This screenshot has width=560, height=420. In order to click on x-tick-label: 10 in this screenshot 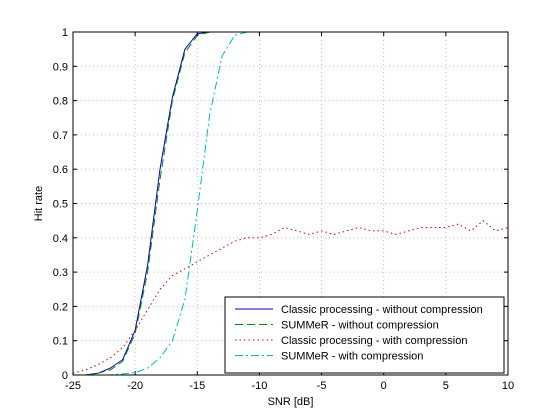, I will do `click(508, 386)`.